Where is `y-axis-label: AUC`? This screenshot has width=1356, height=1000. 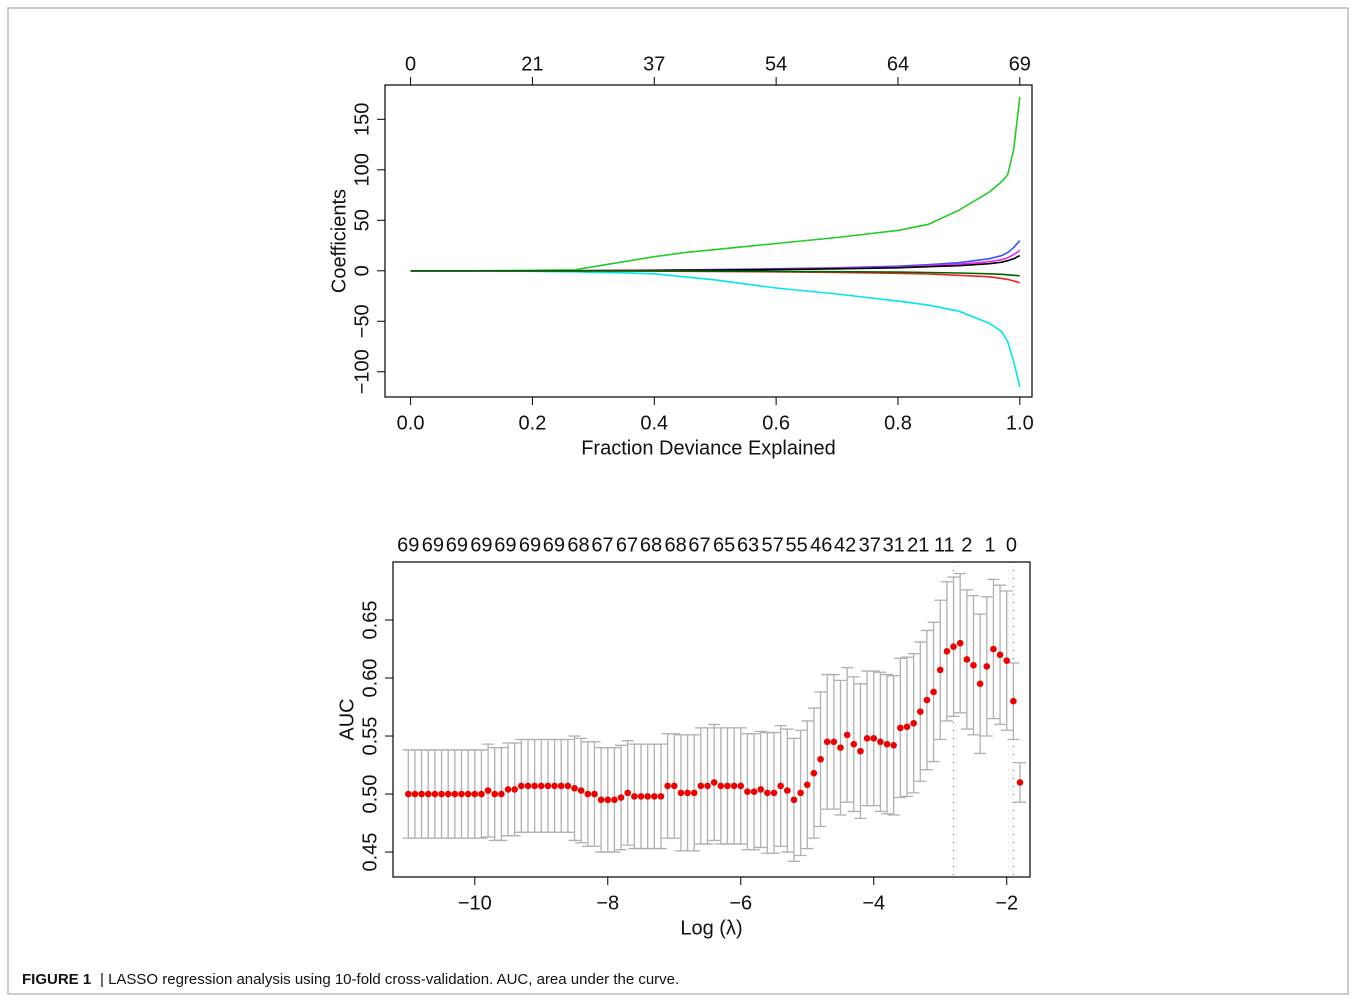 y-axis-label: AUC is located at coordinates (347, 719).